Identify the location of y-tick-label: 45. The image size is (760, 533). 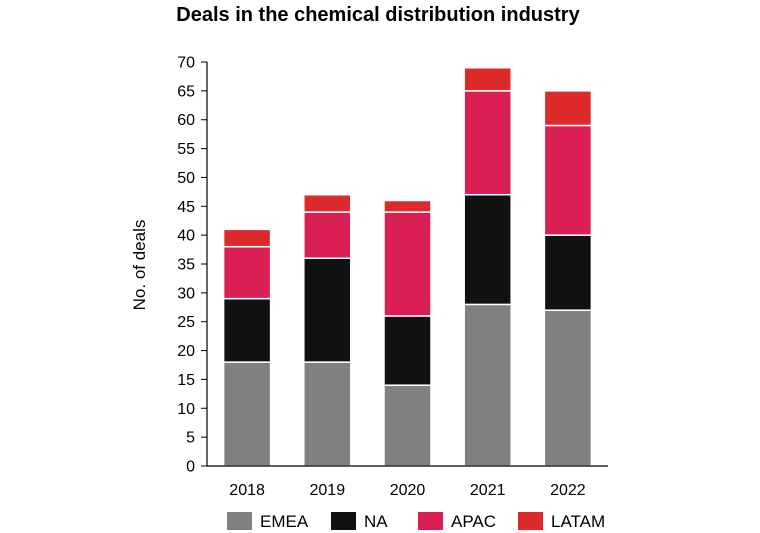
(186, 207).